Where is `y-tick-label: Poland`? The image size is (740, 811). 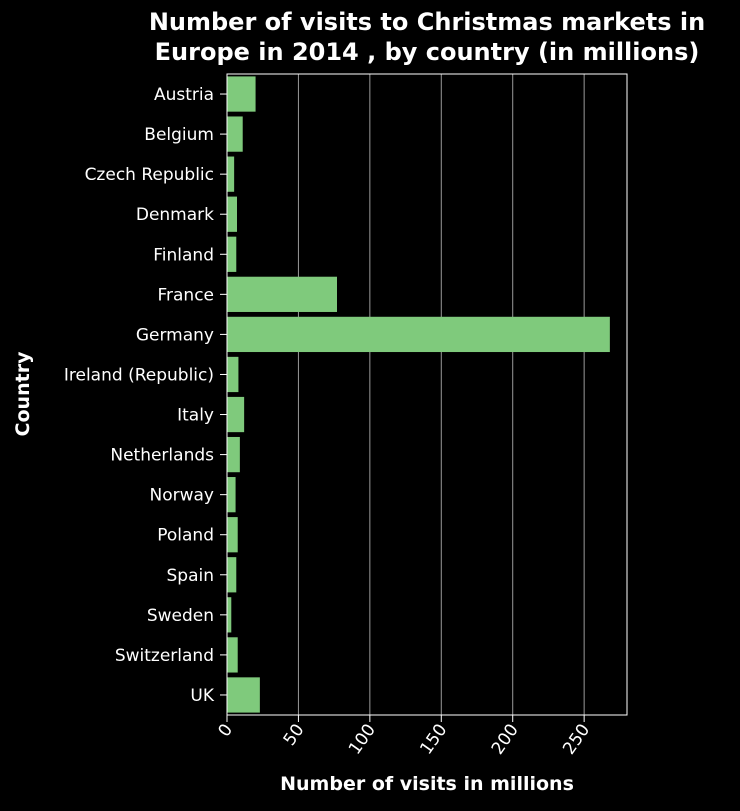 y-tick-label: Poland is located at coordinates (185, 536).